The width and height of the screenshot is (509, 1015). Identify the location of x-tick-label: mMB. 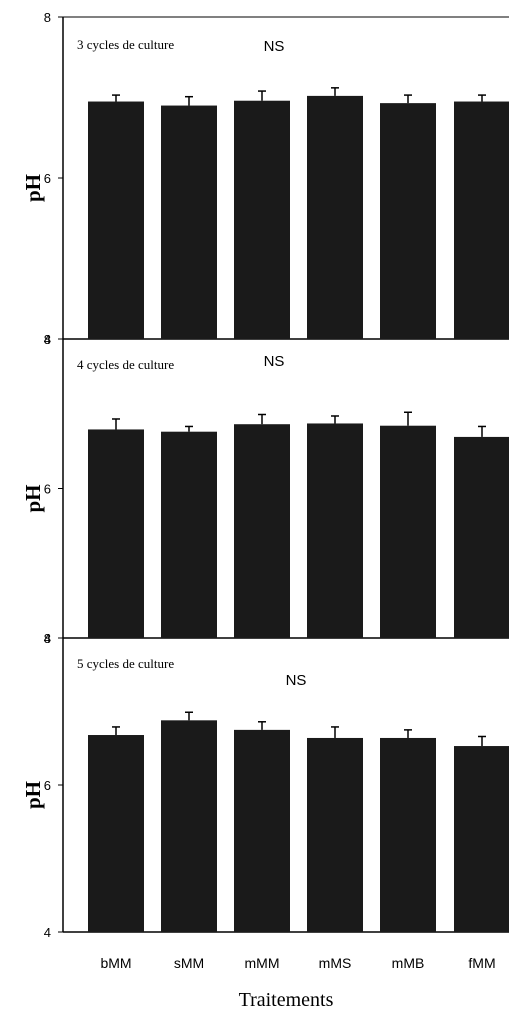
(408, 963).